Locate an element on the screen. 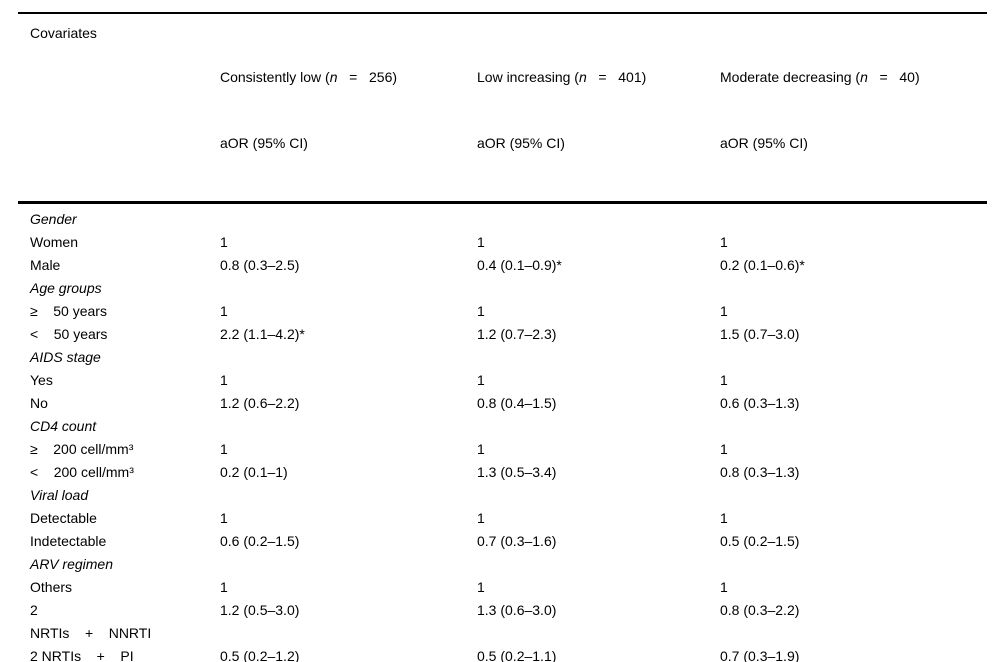 This screenshot has height=662, width=1000. aor-value: 0.5 (0.2–1.2) is located at coordinates (260, 655).